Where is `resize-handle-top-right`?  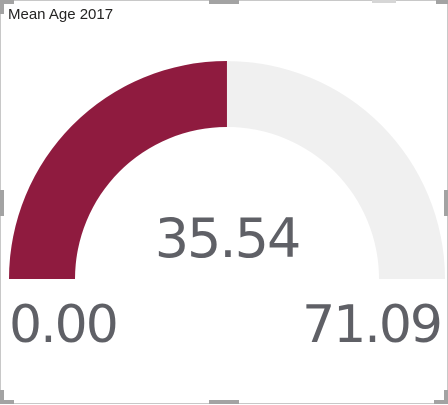
resize-handle-top-right is located at coordinates (442, 2).